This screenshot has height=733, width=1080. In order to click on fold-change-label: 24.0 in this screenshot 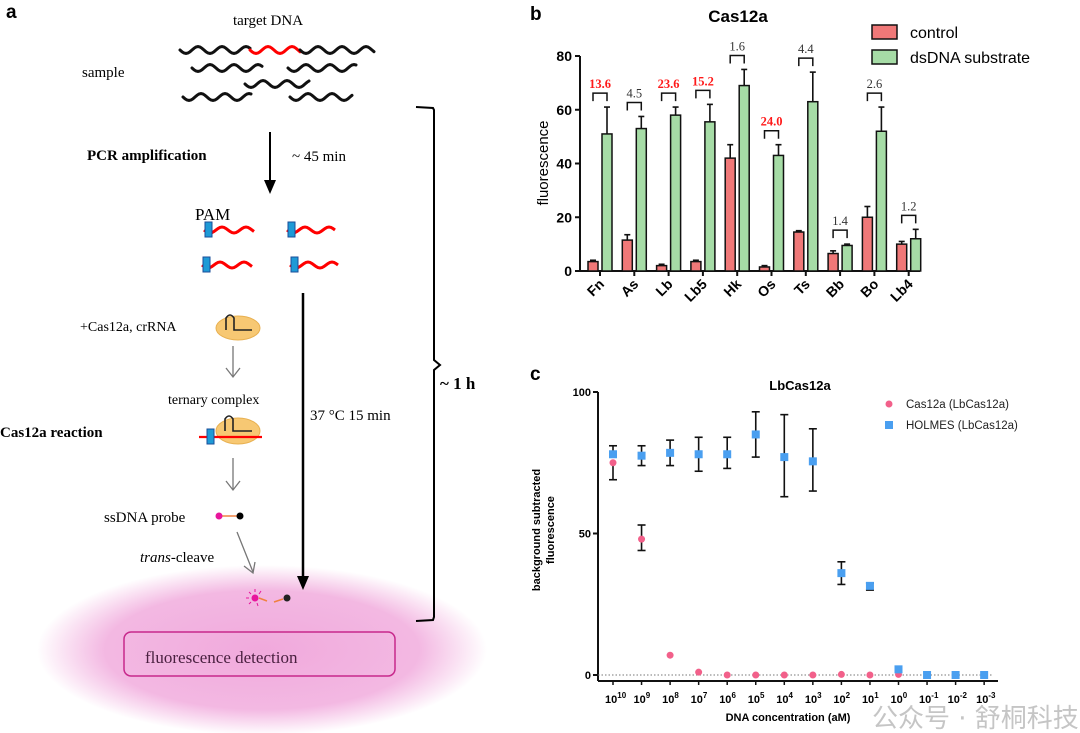, I will do `click(772, 122)`.